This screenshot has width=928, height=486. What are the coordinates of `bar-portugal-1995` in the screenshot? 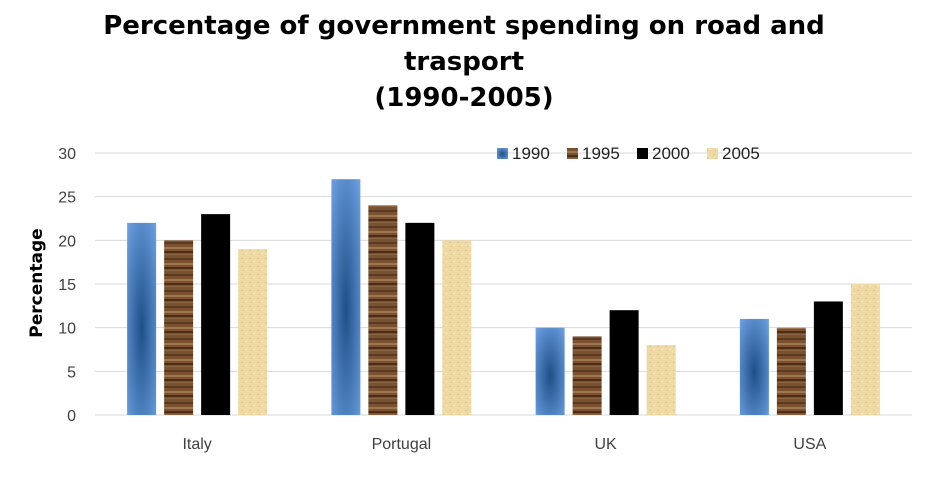 It's located at (383, 310).